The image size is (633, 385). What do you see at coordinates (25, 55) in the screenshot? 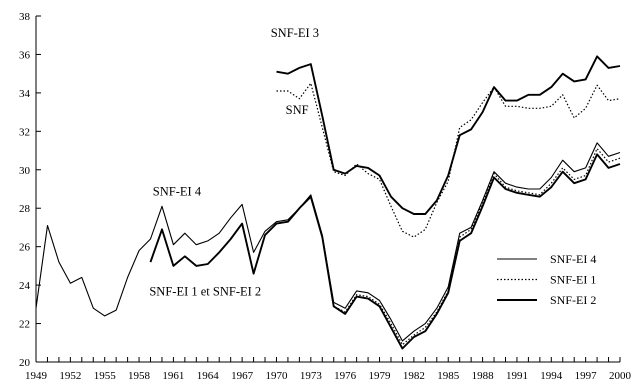
I see `y-tick-label: 36` at bounding box center [25, 55].